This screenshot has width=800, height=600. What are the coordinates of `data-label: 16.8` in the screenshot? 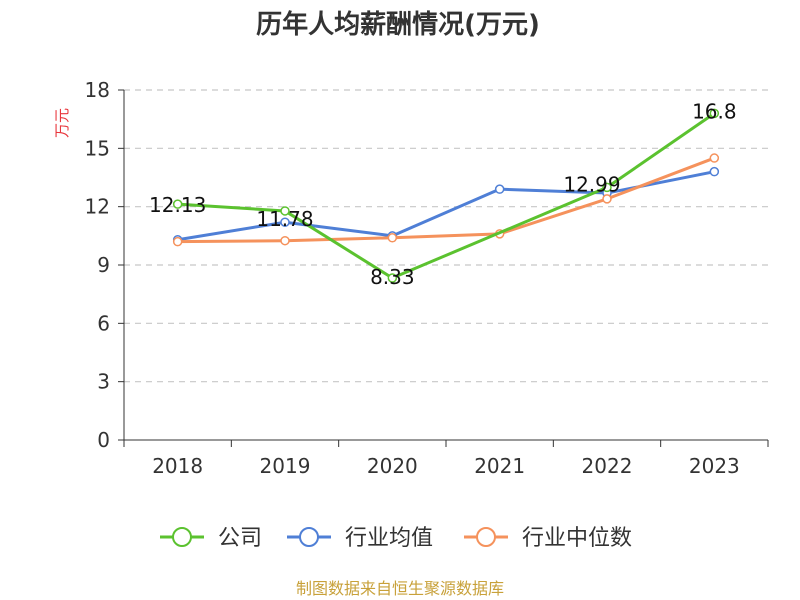 It's located at (714, 111).